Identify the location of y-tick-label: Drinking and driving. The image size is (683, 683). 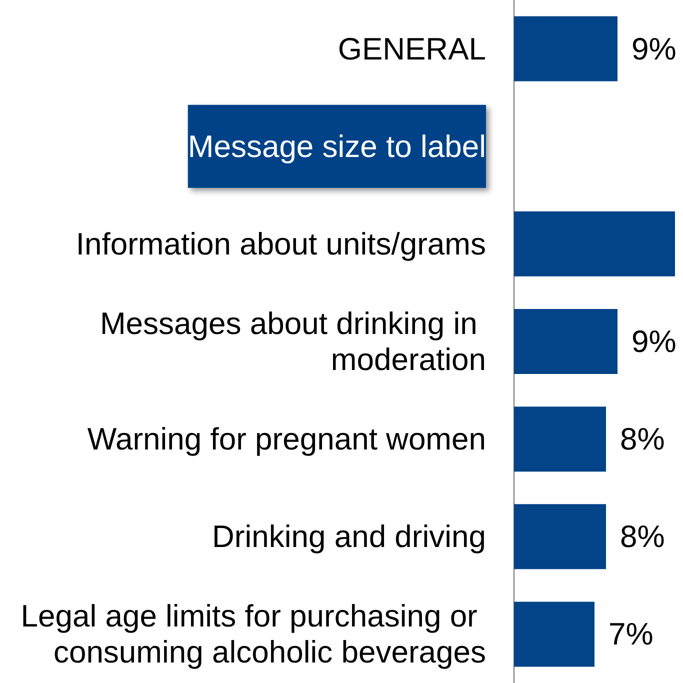
(349, 536).